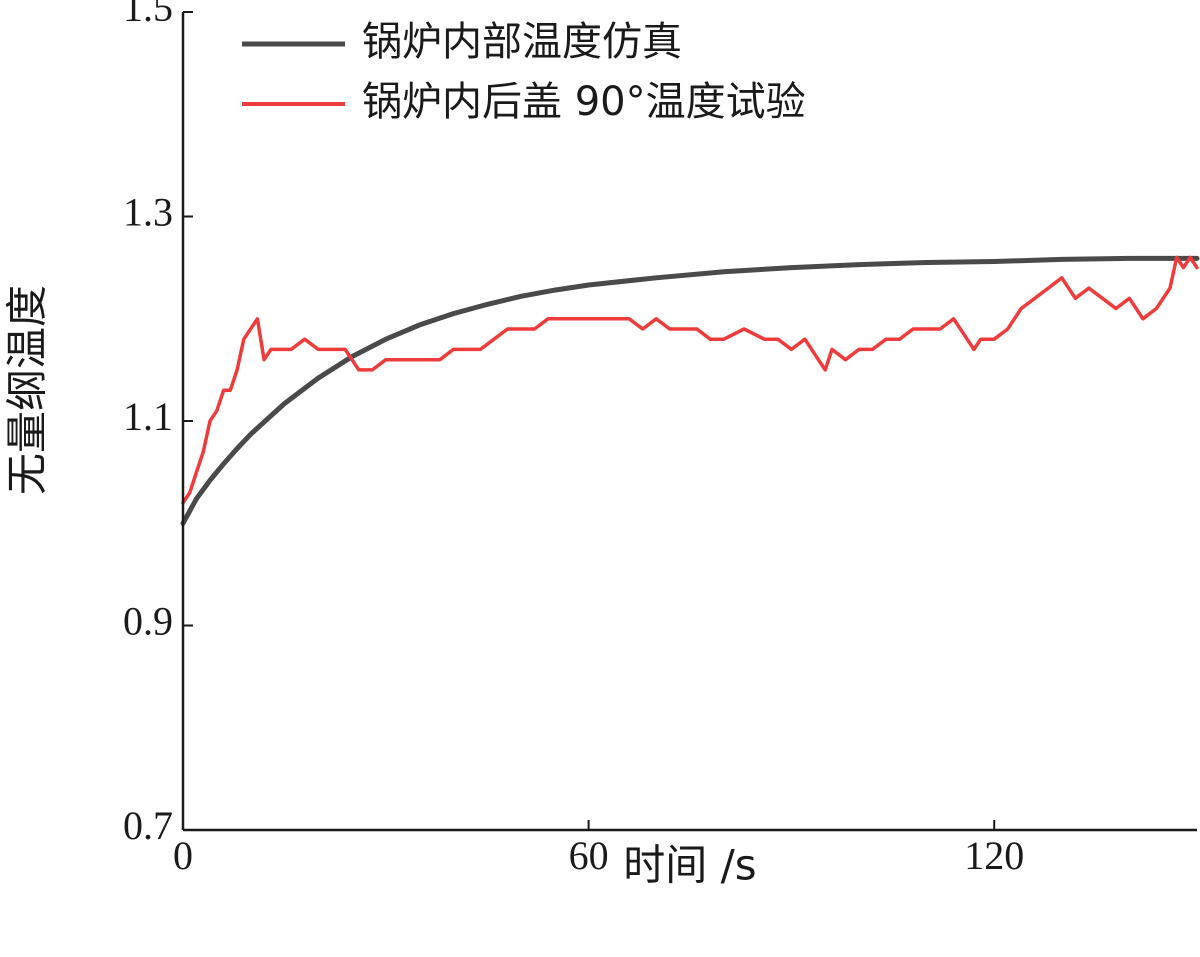  Describe the element at coordinates (148, 825) in the screenshot. I see `y-tick-label: 0.7` at that location.